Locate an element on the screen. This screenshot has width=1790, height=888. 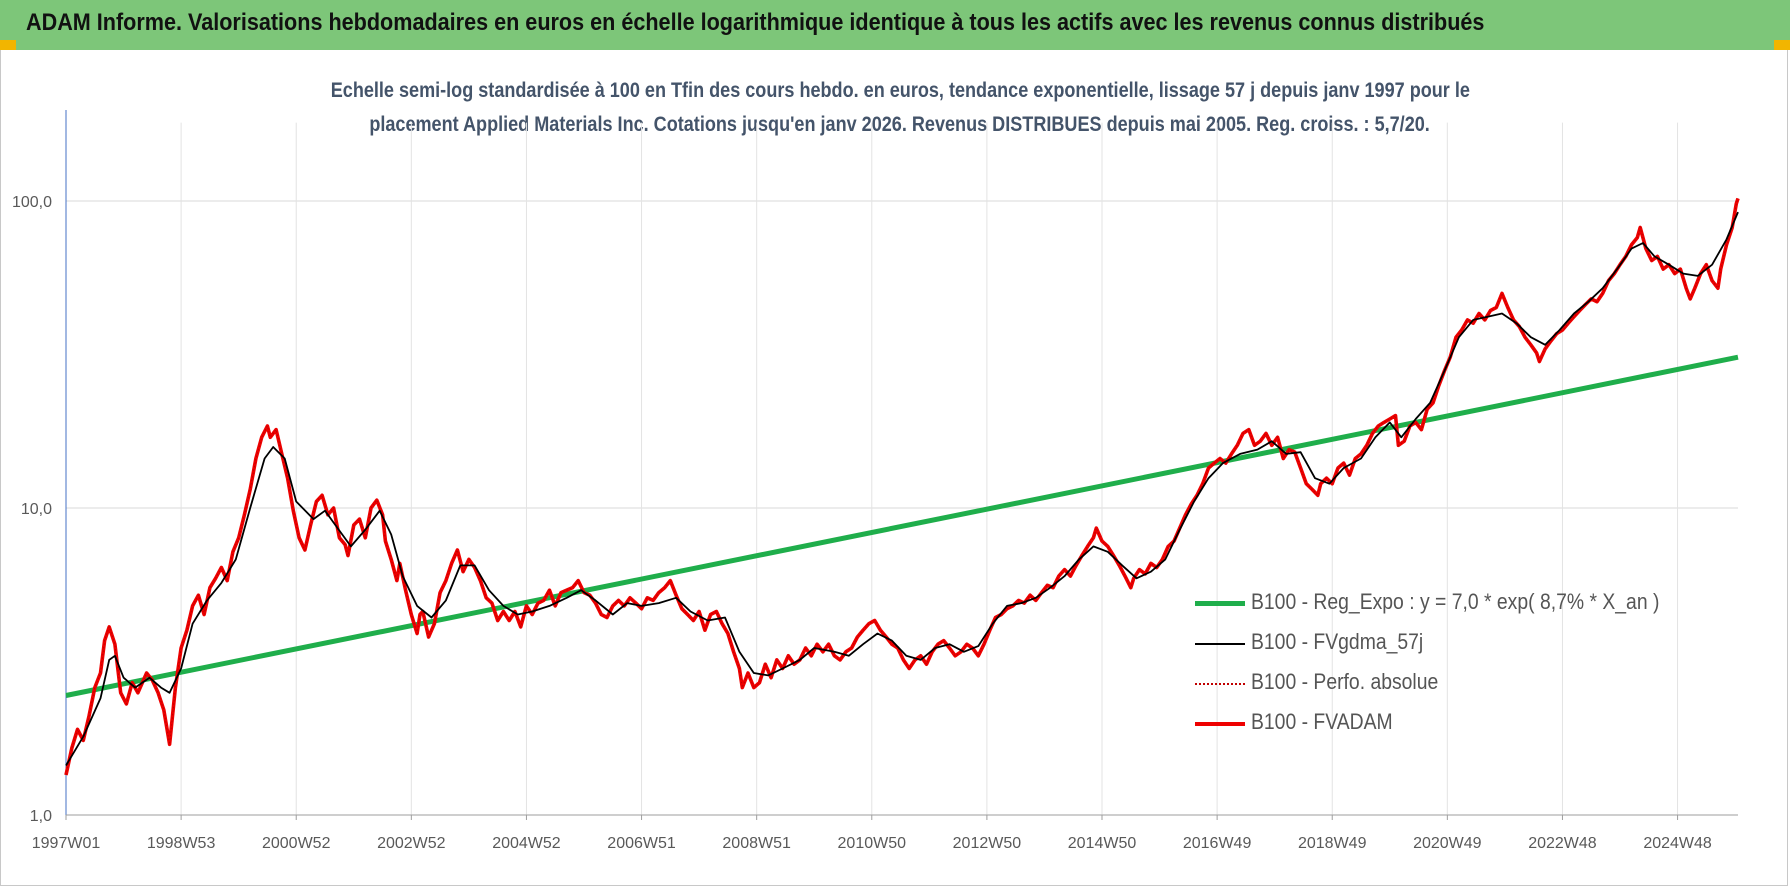
y-tick-label: 1,0 is located at coordinates (41, 816).